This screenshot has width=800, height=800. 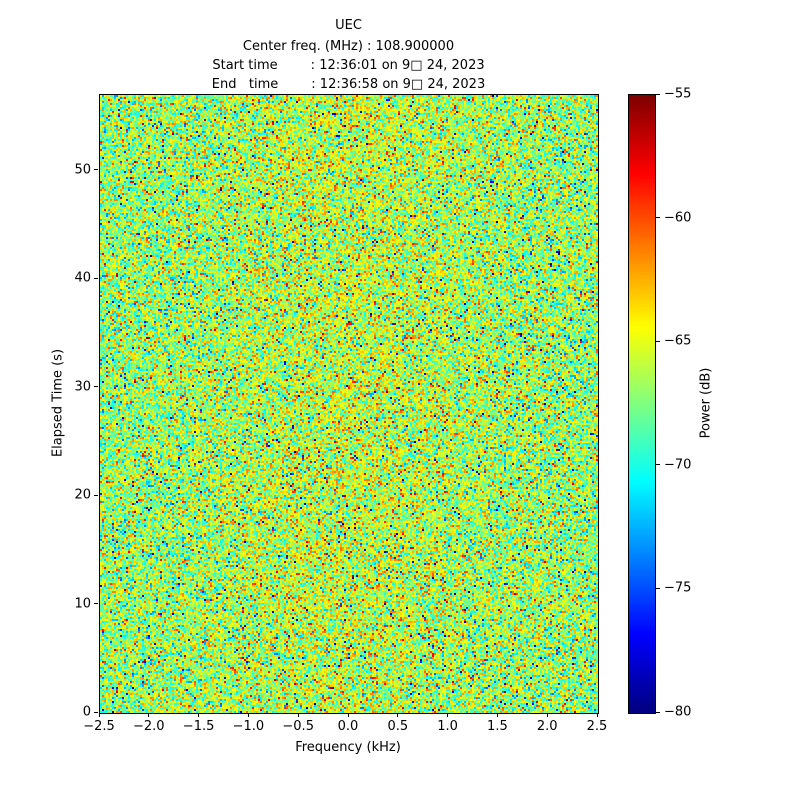 I want to click on x-tick-label: 1.0, so click(x=447, y=726).